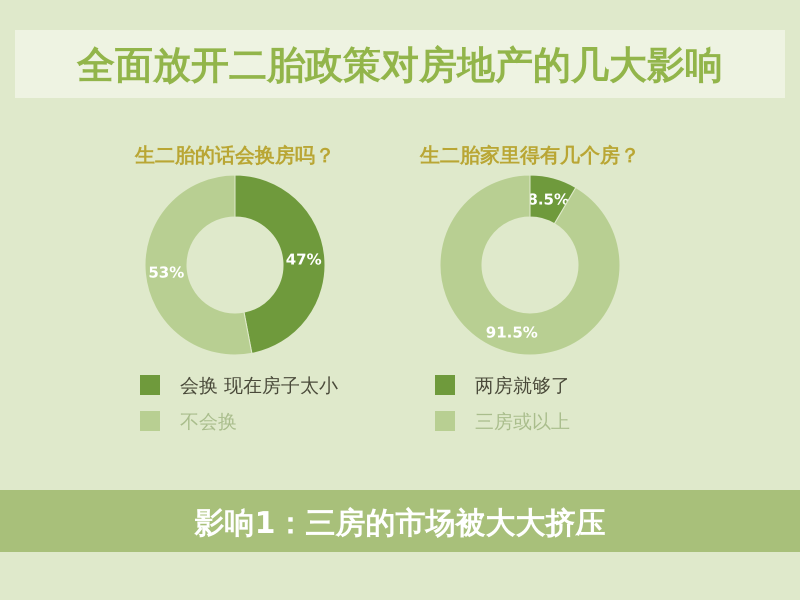 The width and height of the screenshot is (800, 600). I want to click on data-label: 53%, so click(166, 272).